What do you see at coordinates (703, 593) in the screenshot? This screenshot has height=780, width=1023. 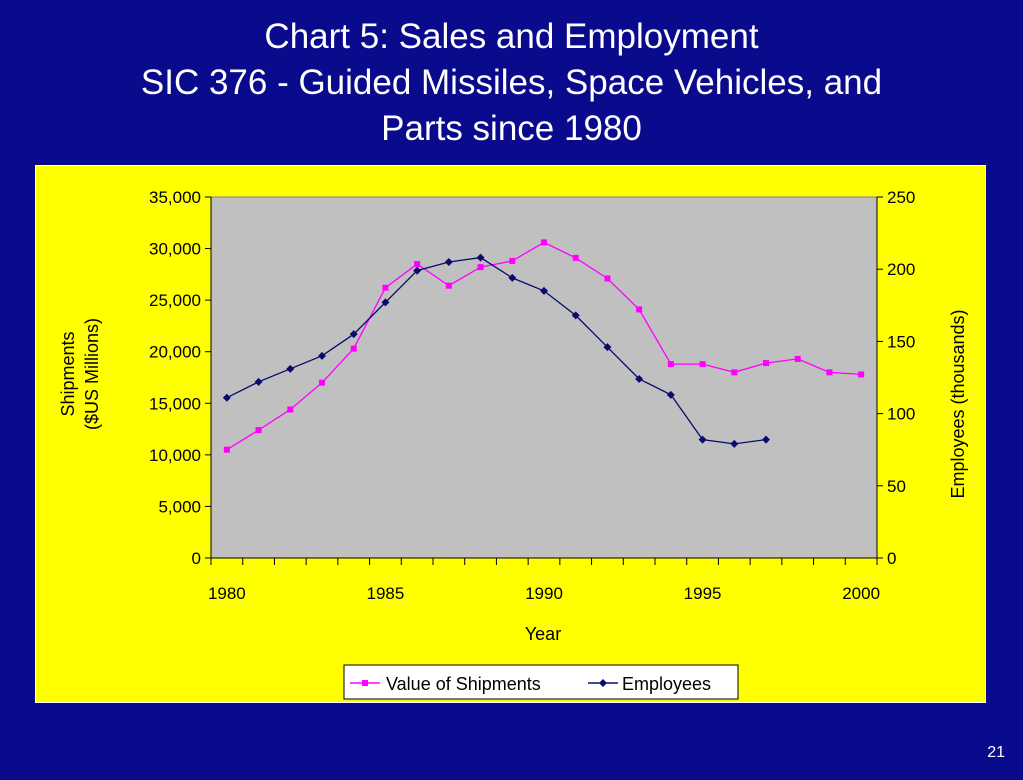 I see `x-tick-label: 1995` at bounding box center [703, 593].